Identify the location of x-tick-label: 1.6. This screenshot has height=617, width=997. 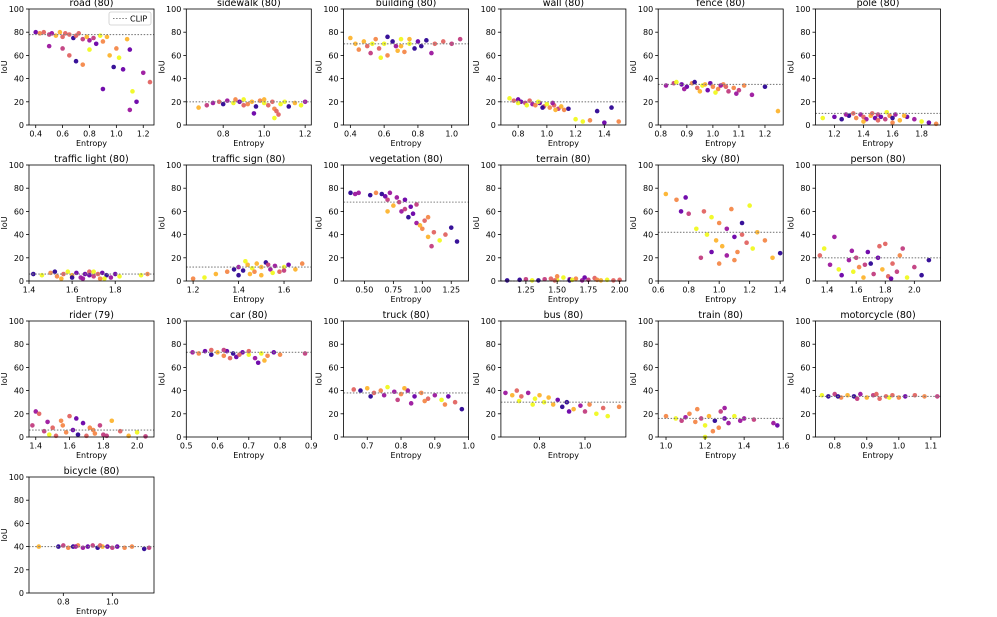
(69, 446).